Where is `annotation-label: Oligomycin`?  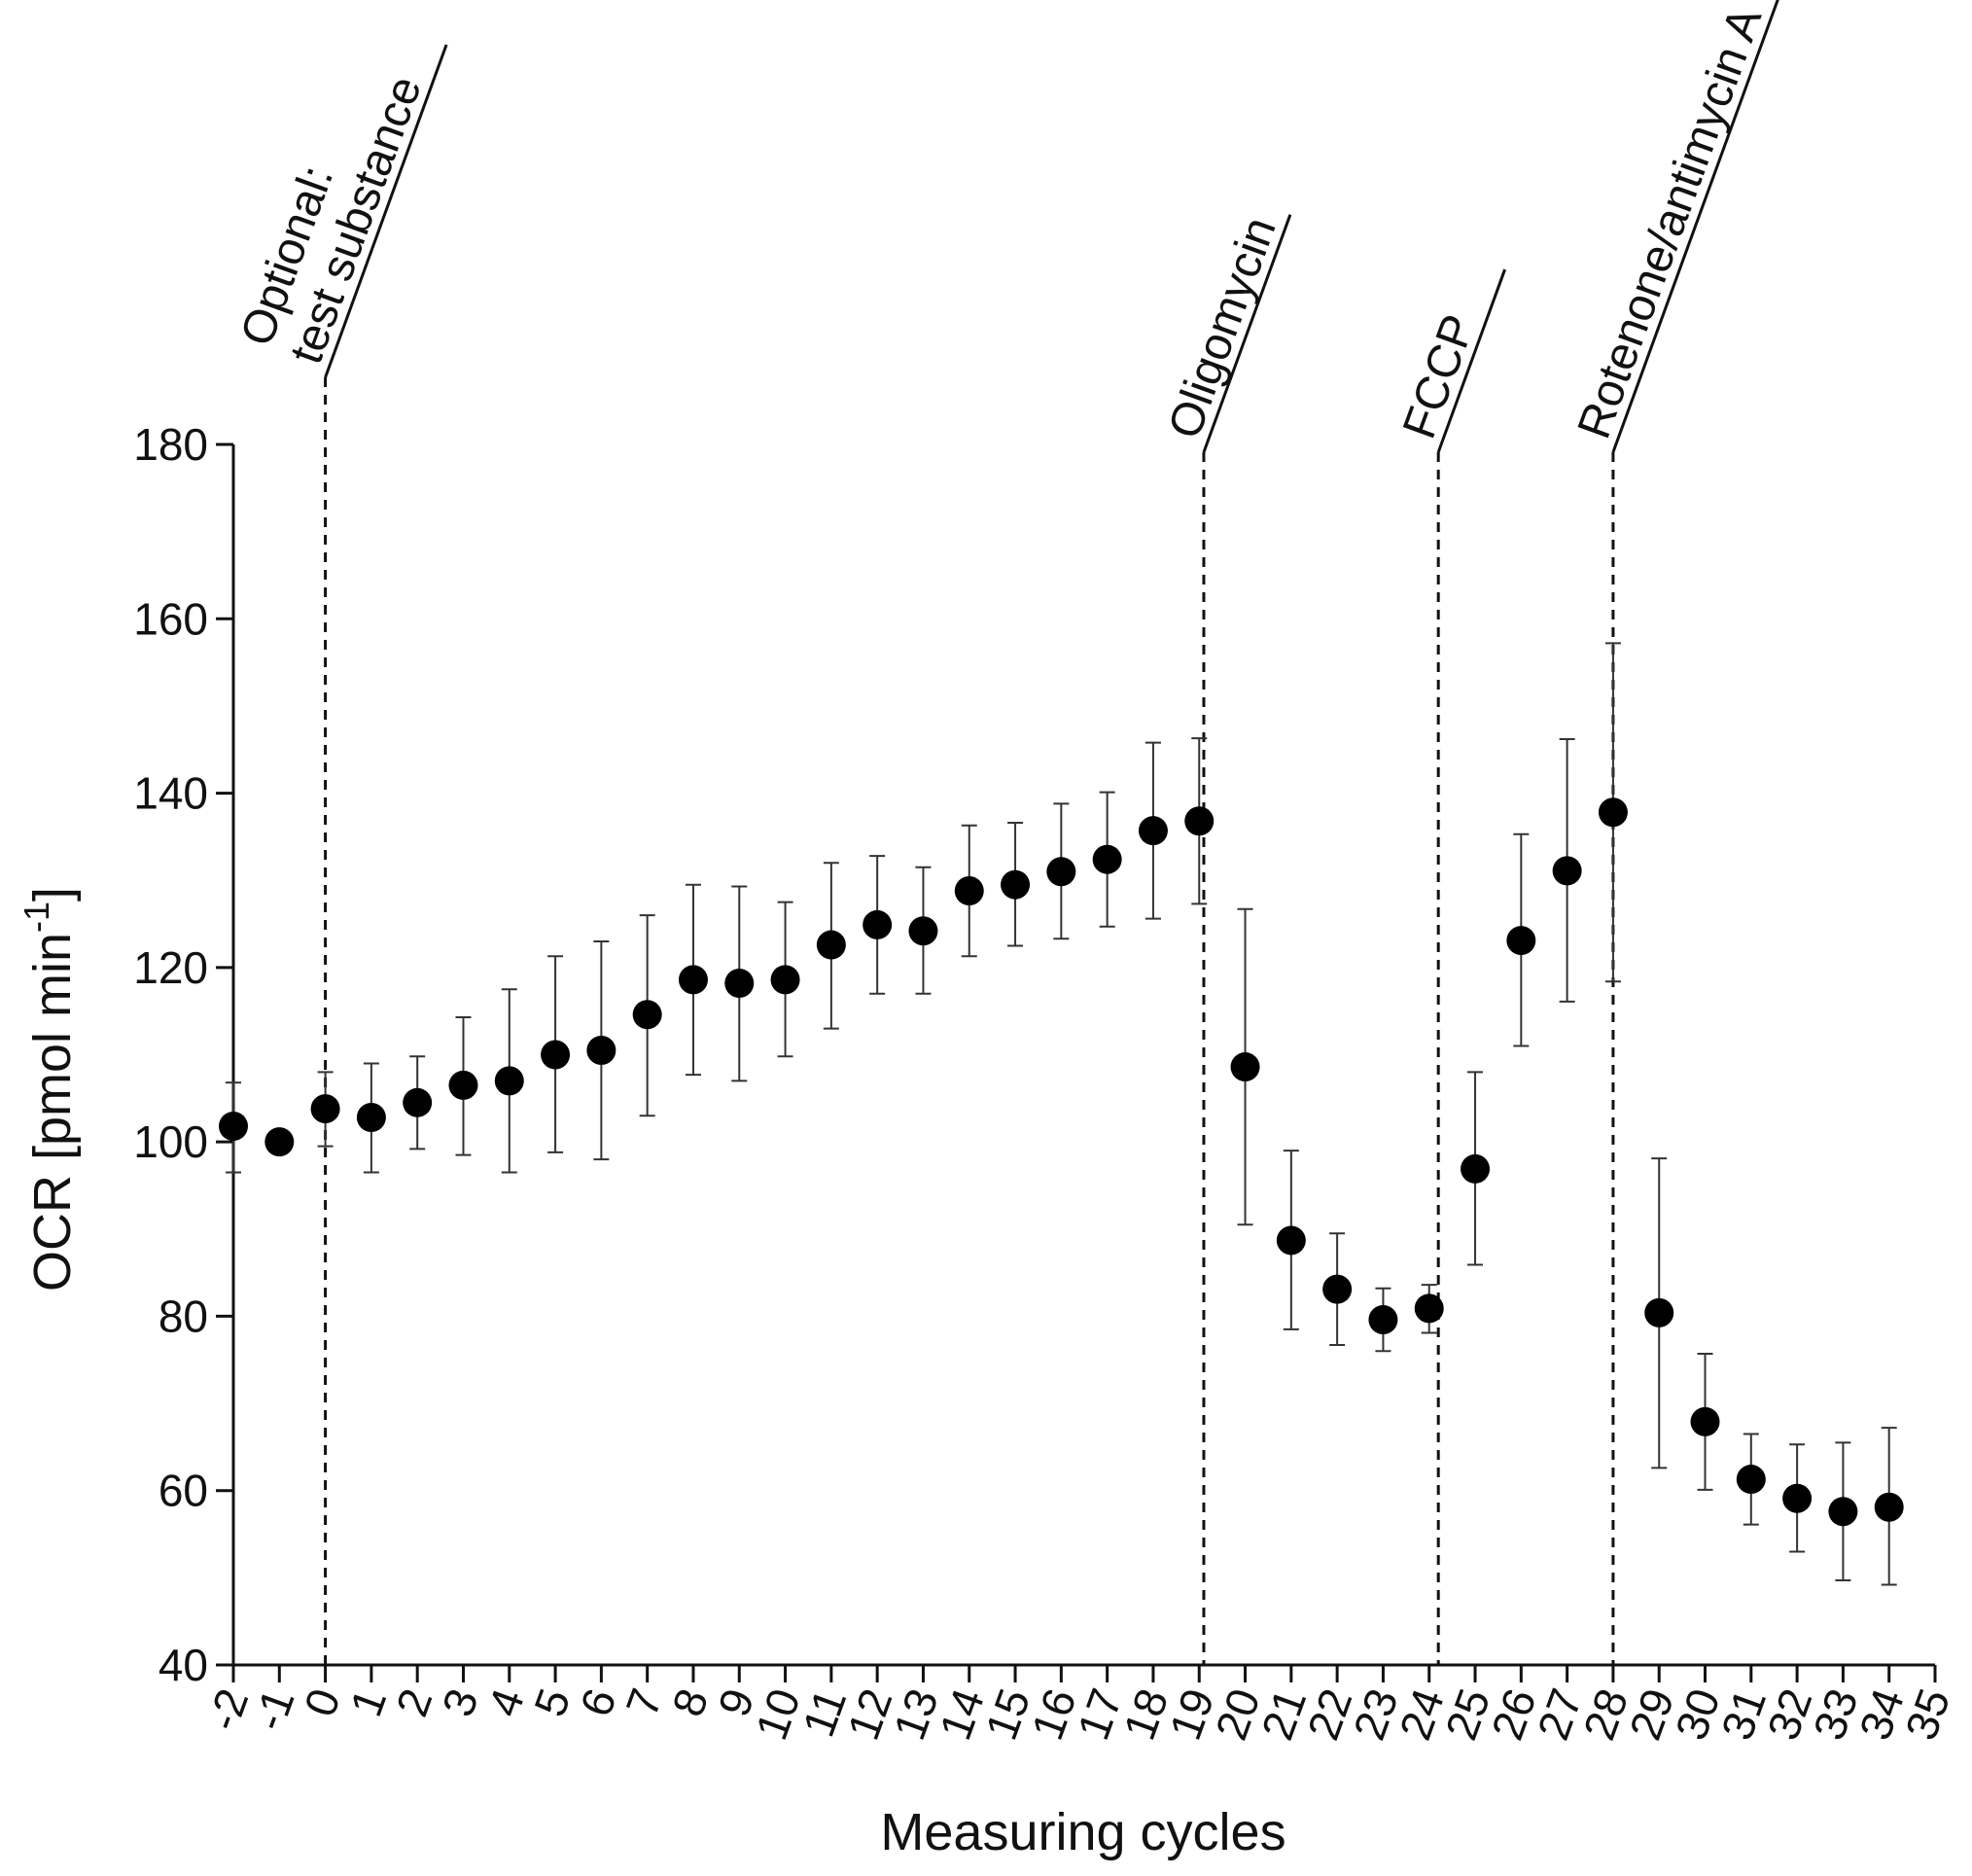 annotation-label: Oligomycin is located at coordinates (1225, 332).